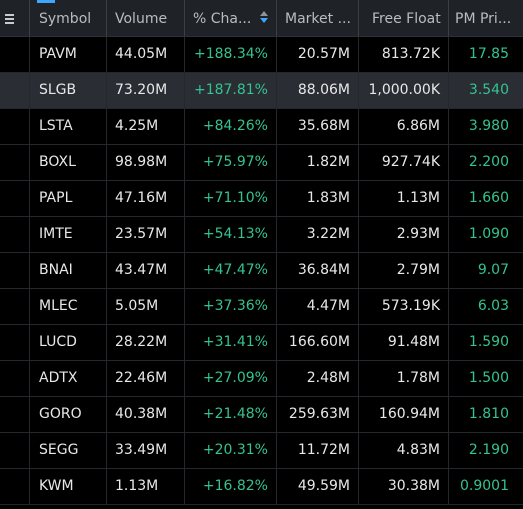 This screenshot has width=523, height=509. Describe the element at coordinates (318, 234) in the screenshot. I see `cell-market-cap: 3.22M` at that location.